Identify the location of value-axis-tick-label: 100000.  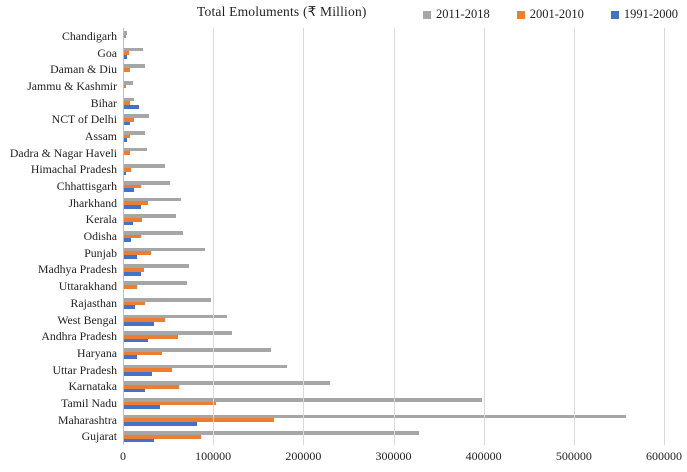
(213, 456).